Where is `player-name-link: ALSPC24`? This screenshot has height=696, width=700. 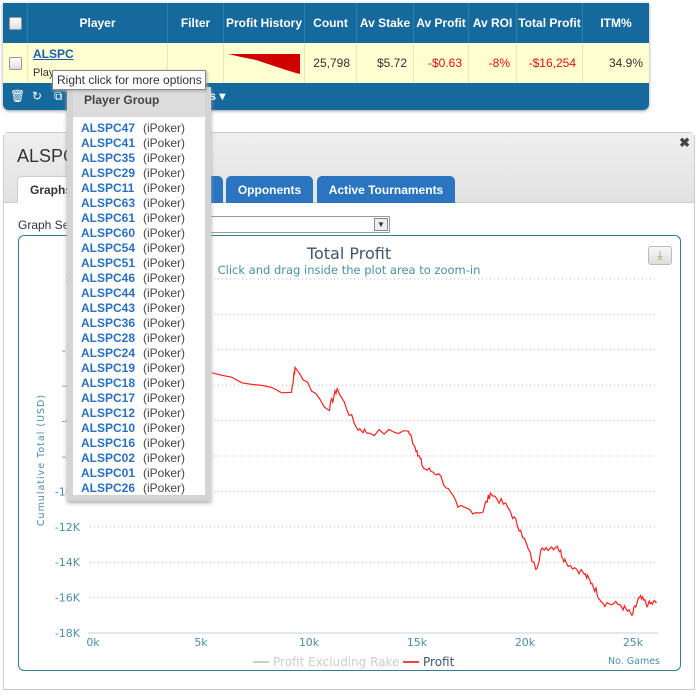
player-name-link: ALSPC24 is located at coordinates (108, 353).